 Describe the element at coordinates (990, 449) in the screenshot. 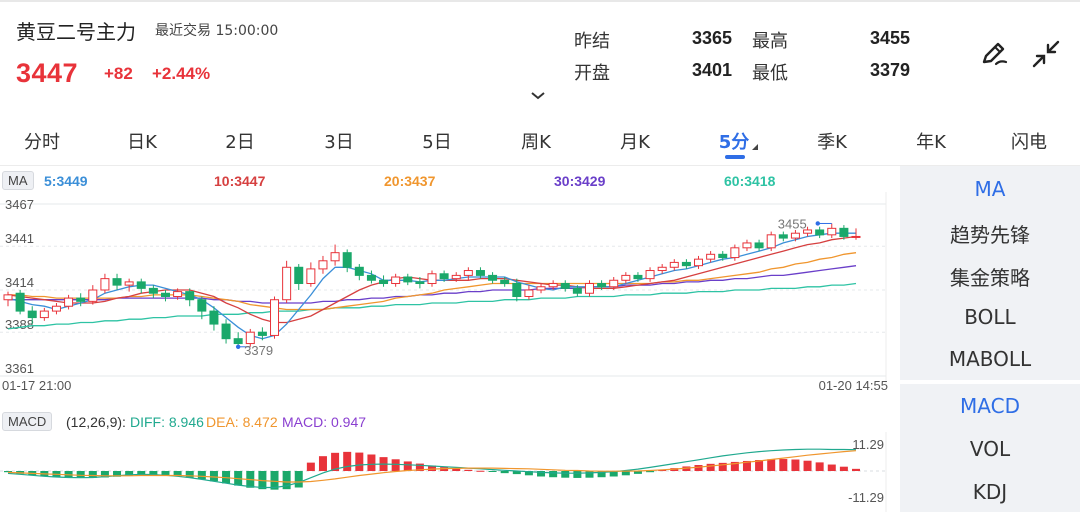

I see `indicator-vol: VOL` at that location.